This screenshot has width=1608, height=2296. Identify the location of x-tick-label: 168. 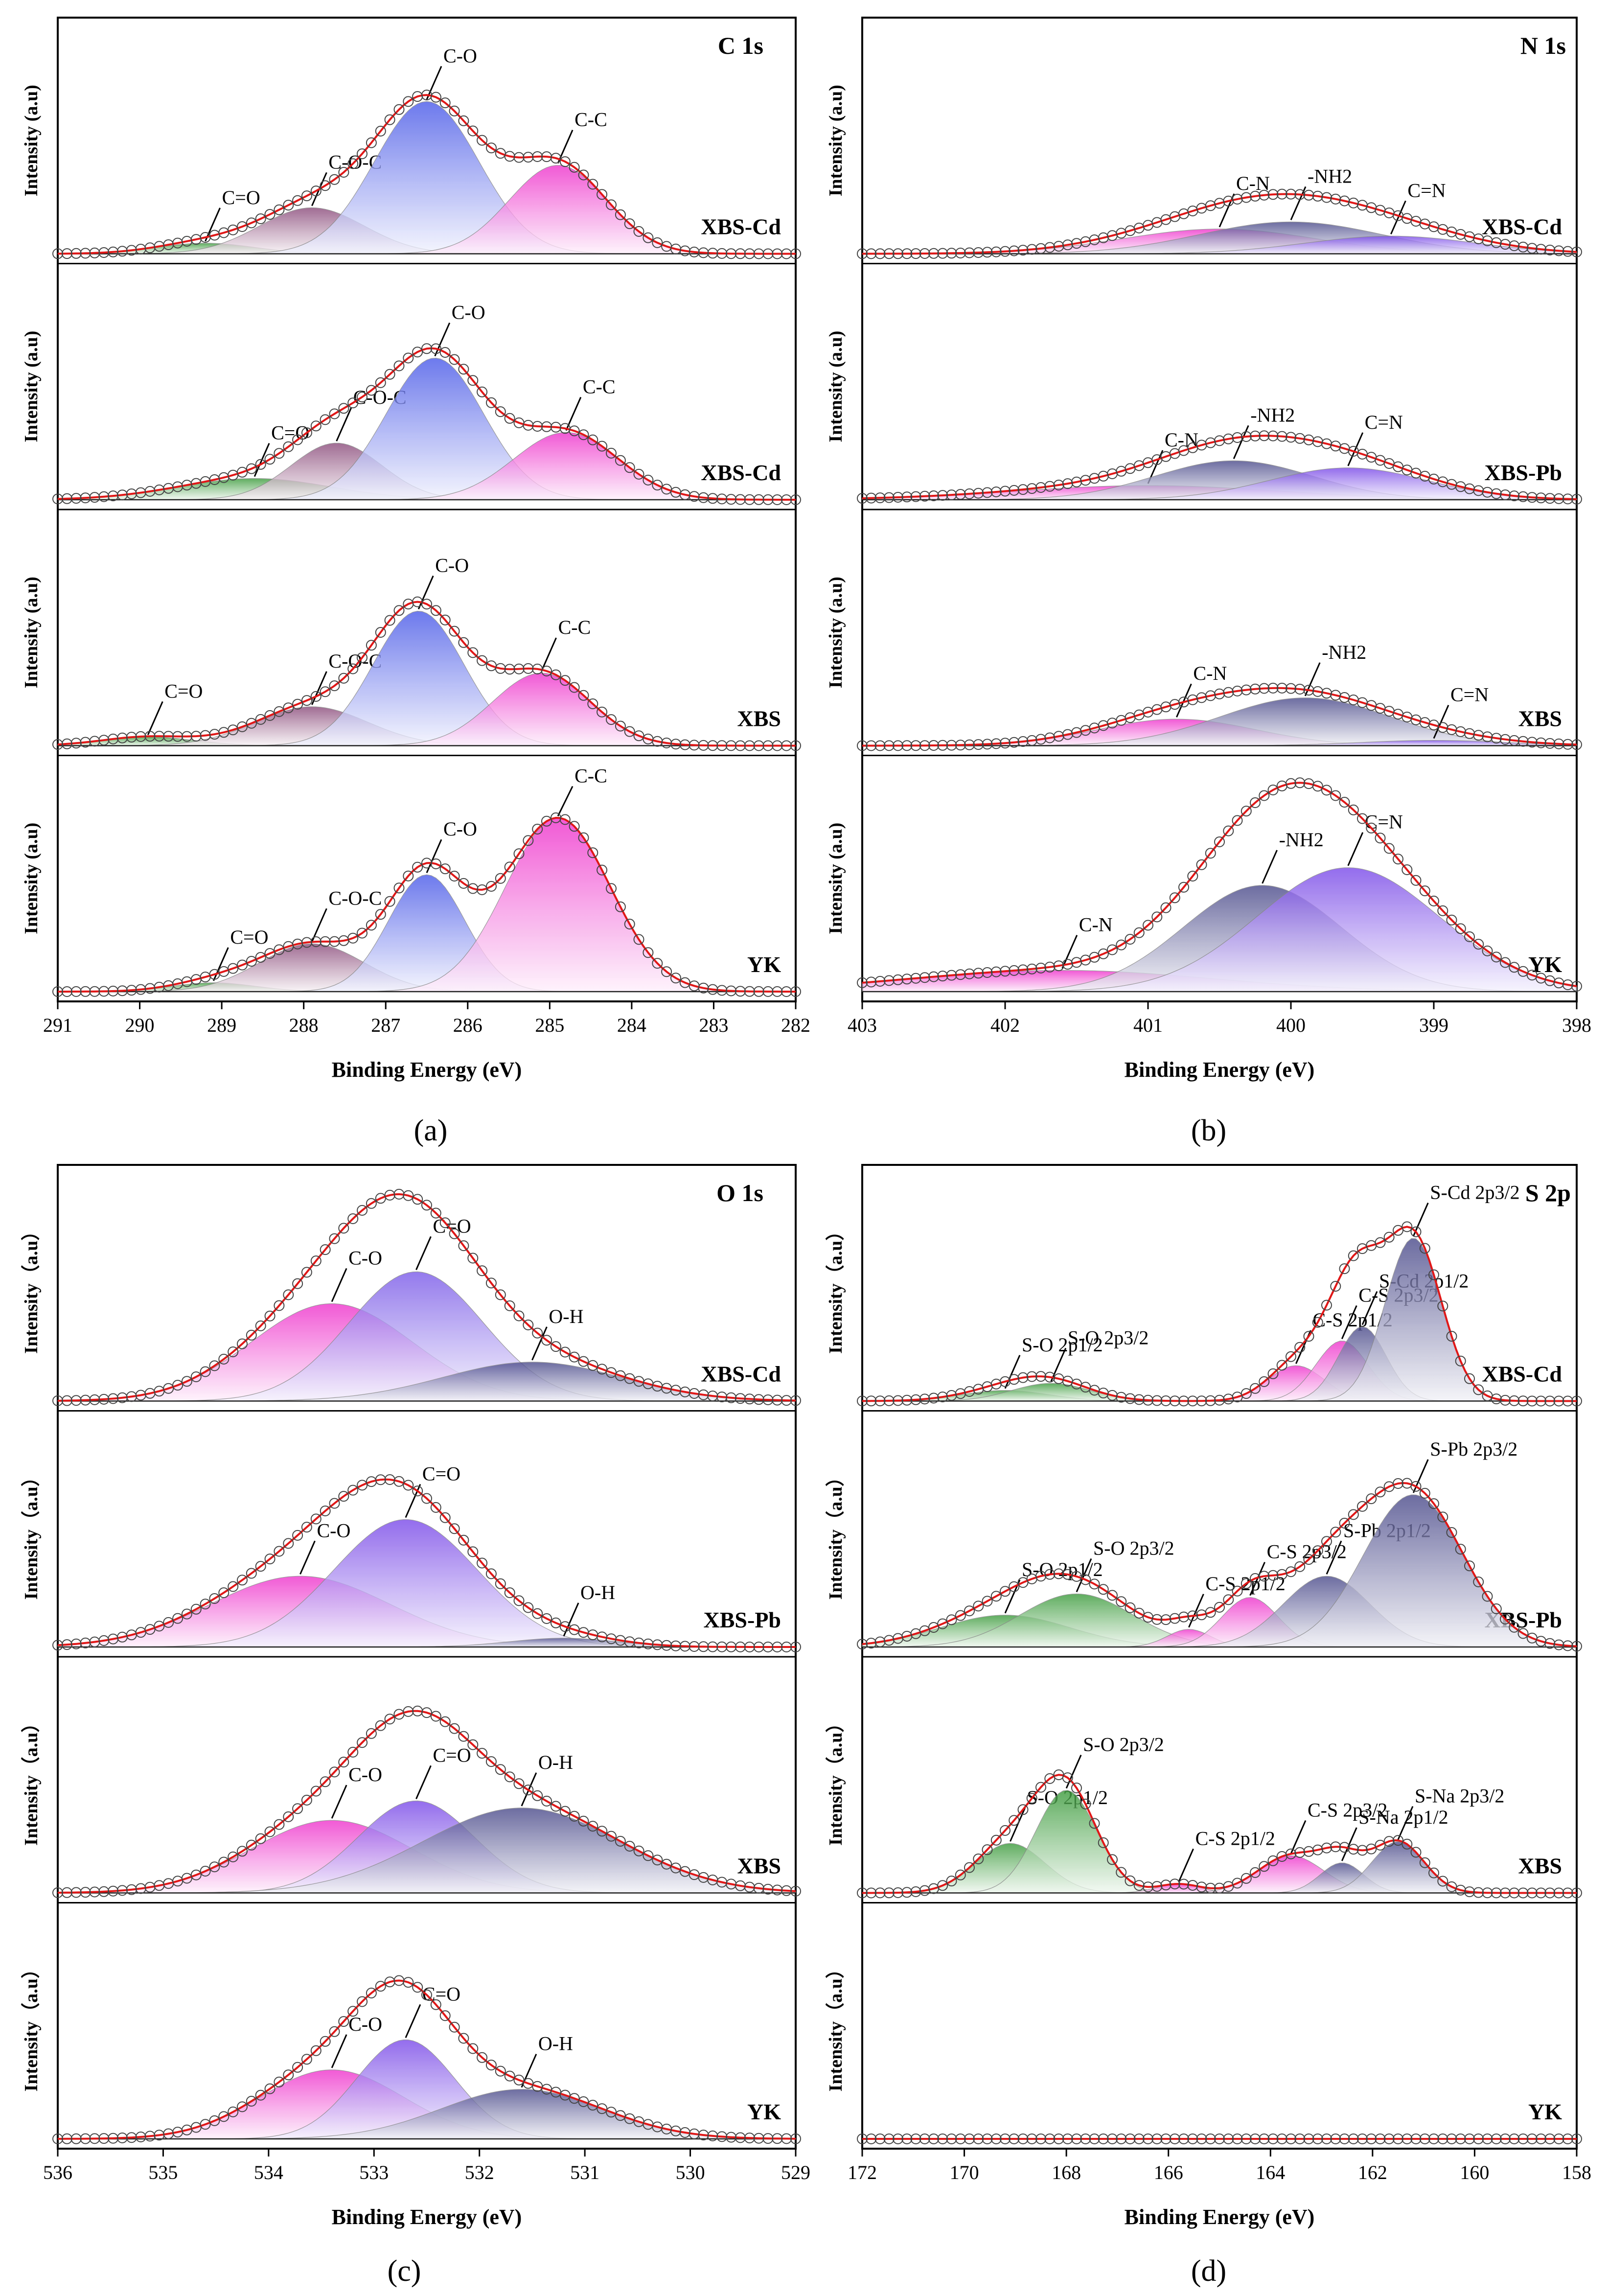
(1066, 2172).